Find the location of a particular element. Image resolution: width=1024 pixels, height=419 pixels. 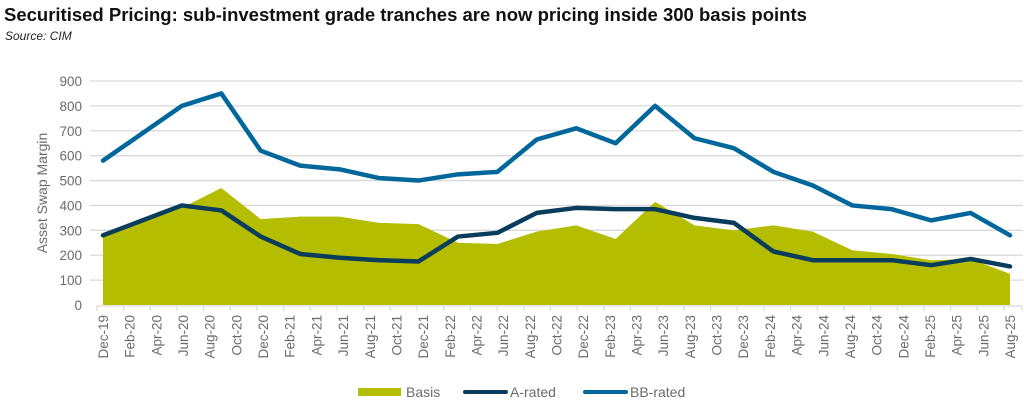

y-tick-label: 900 is located at coordinates (70, 81).